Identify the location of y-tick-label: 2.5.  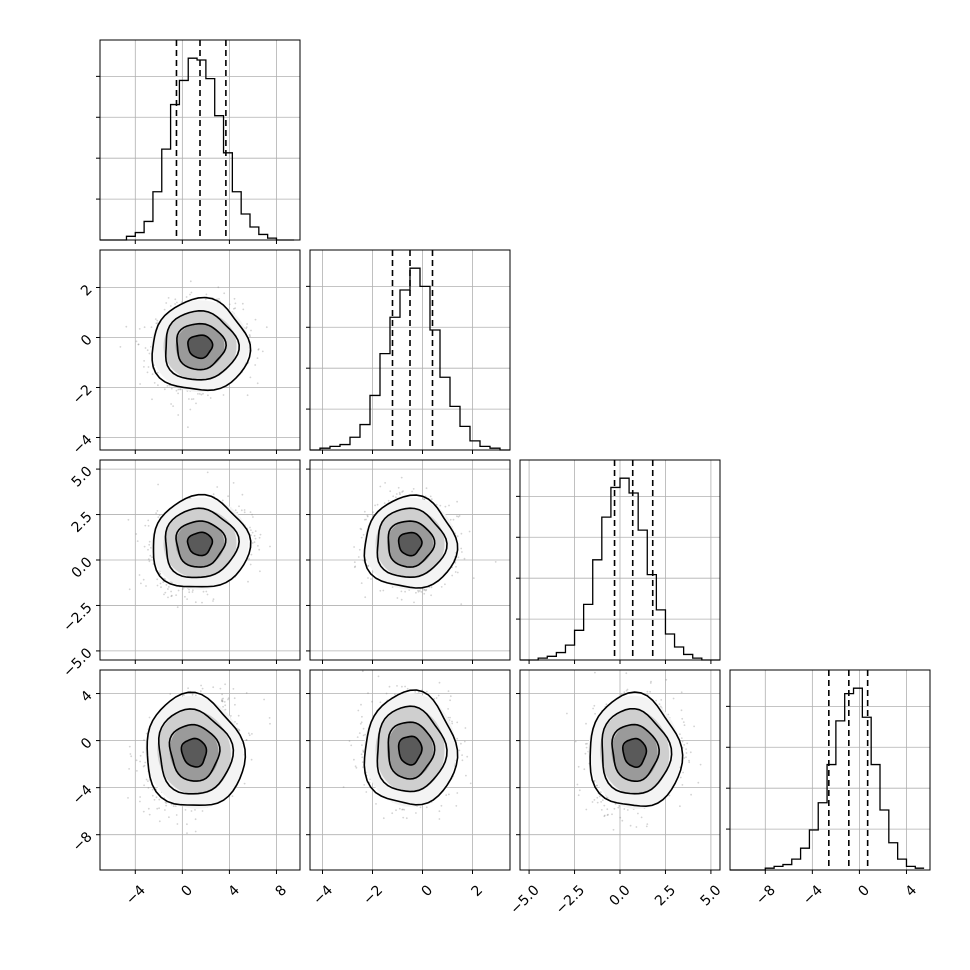
(82, 522).